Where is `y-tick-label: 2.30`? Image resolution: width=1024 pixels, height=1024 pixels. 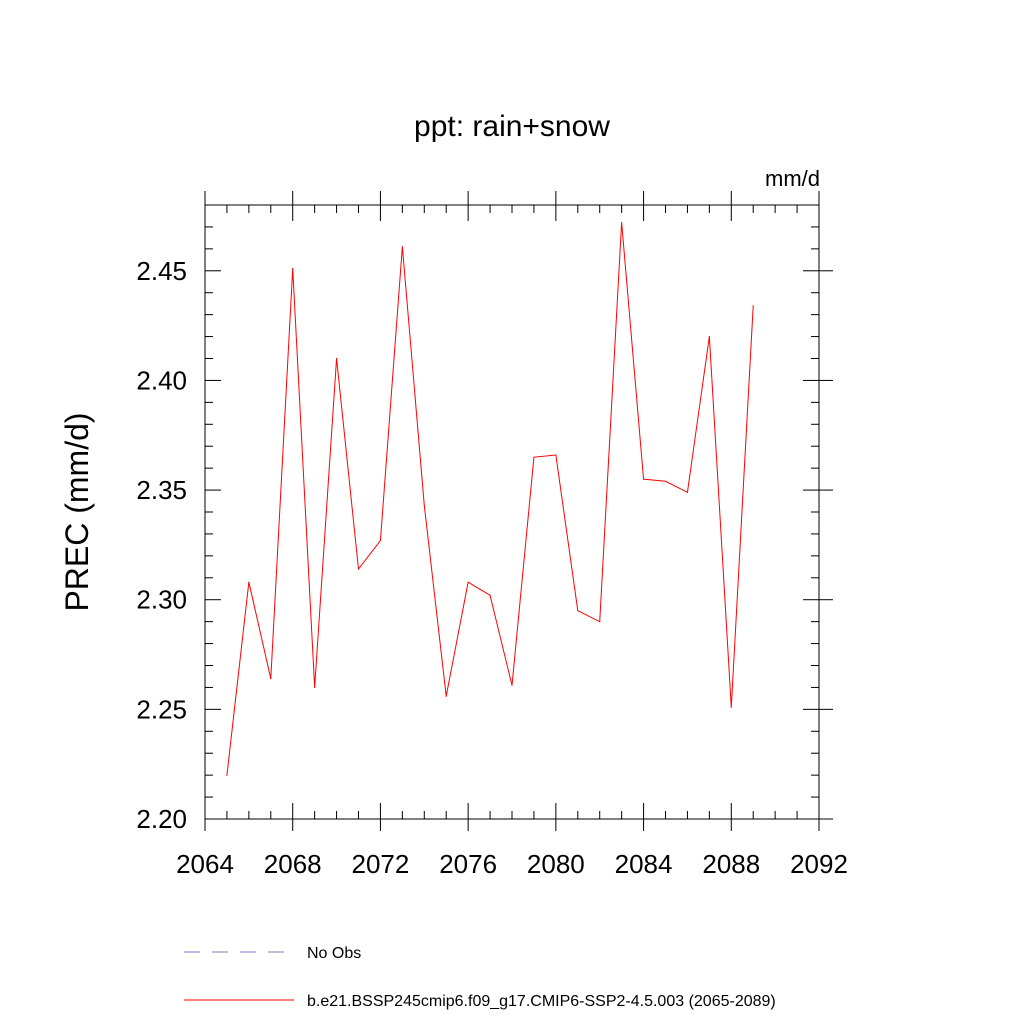
y-tick-label: 2.30 is located at coordinates (161, 600).